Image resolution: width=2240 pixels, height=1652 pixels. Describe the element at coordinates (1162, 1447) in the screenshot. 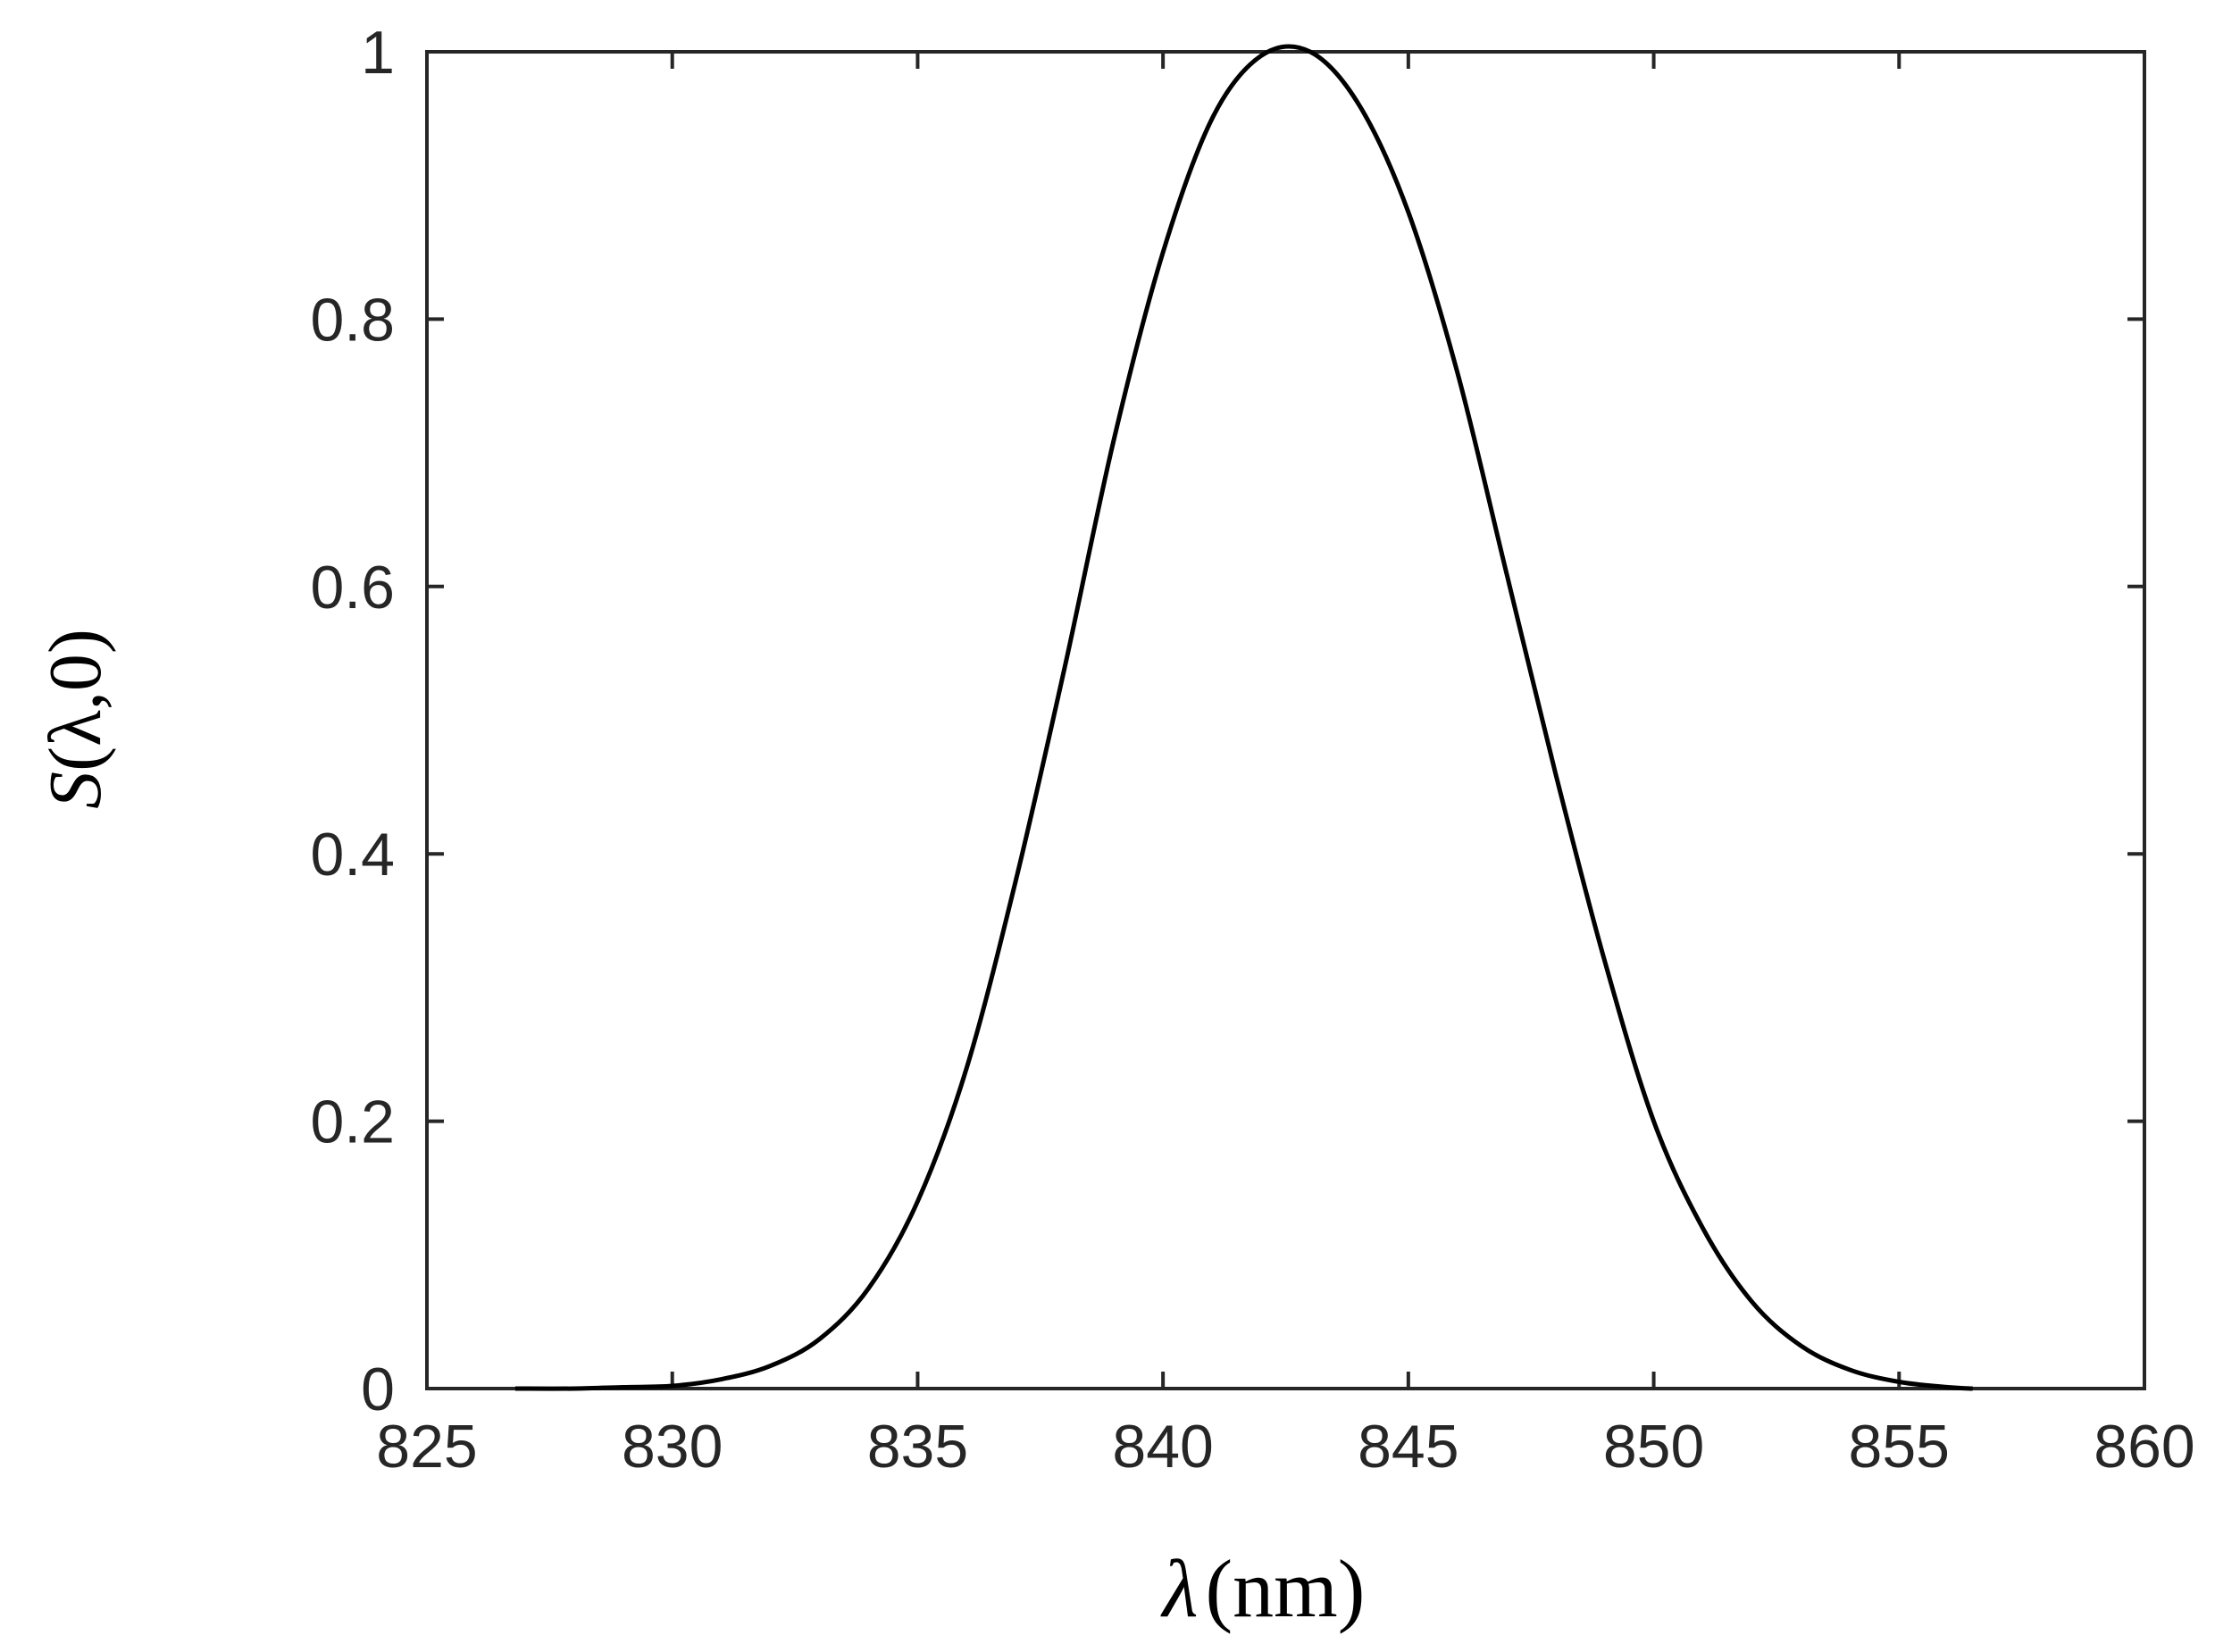

I see `x-tick-label: 840` at that location.